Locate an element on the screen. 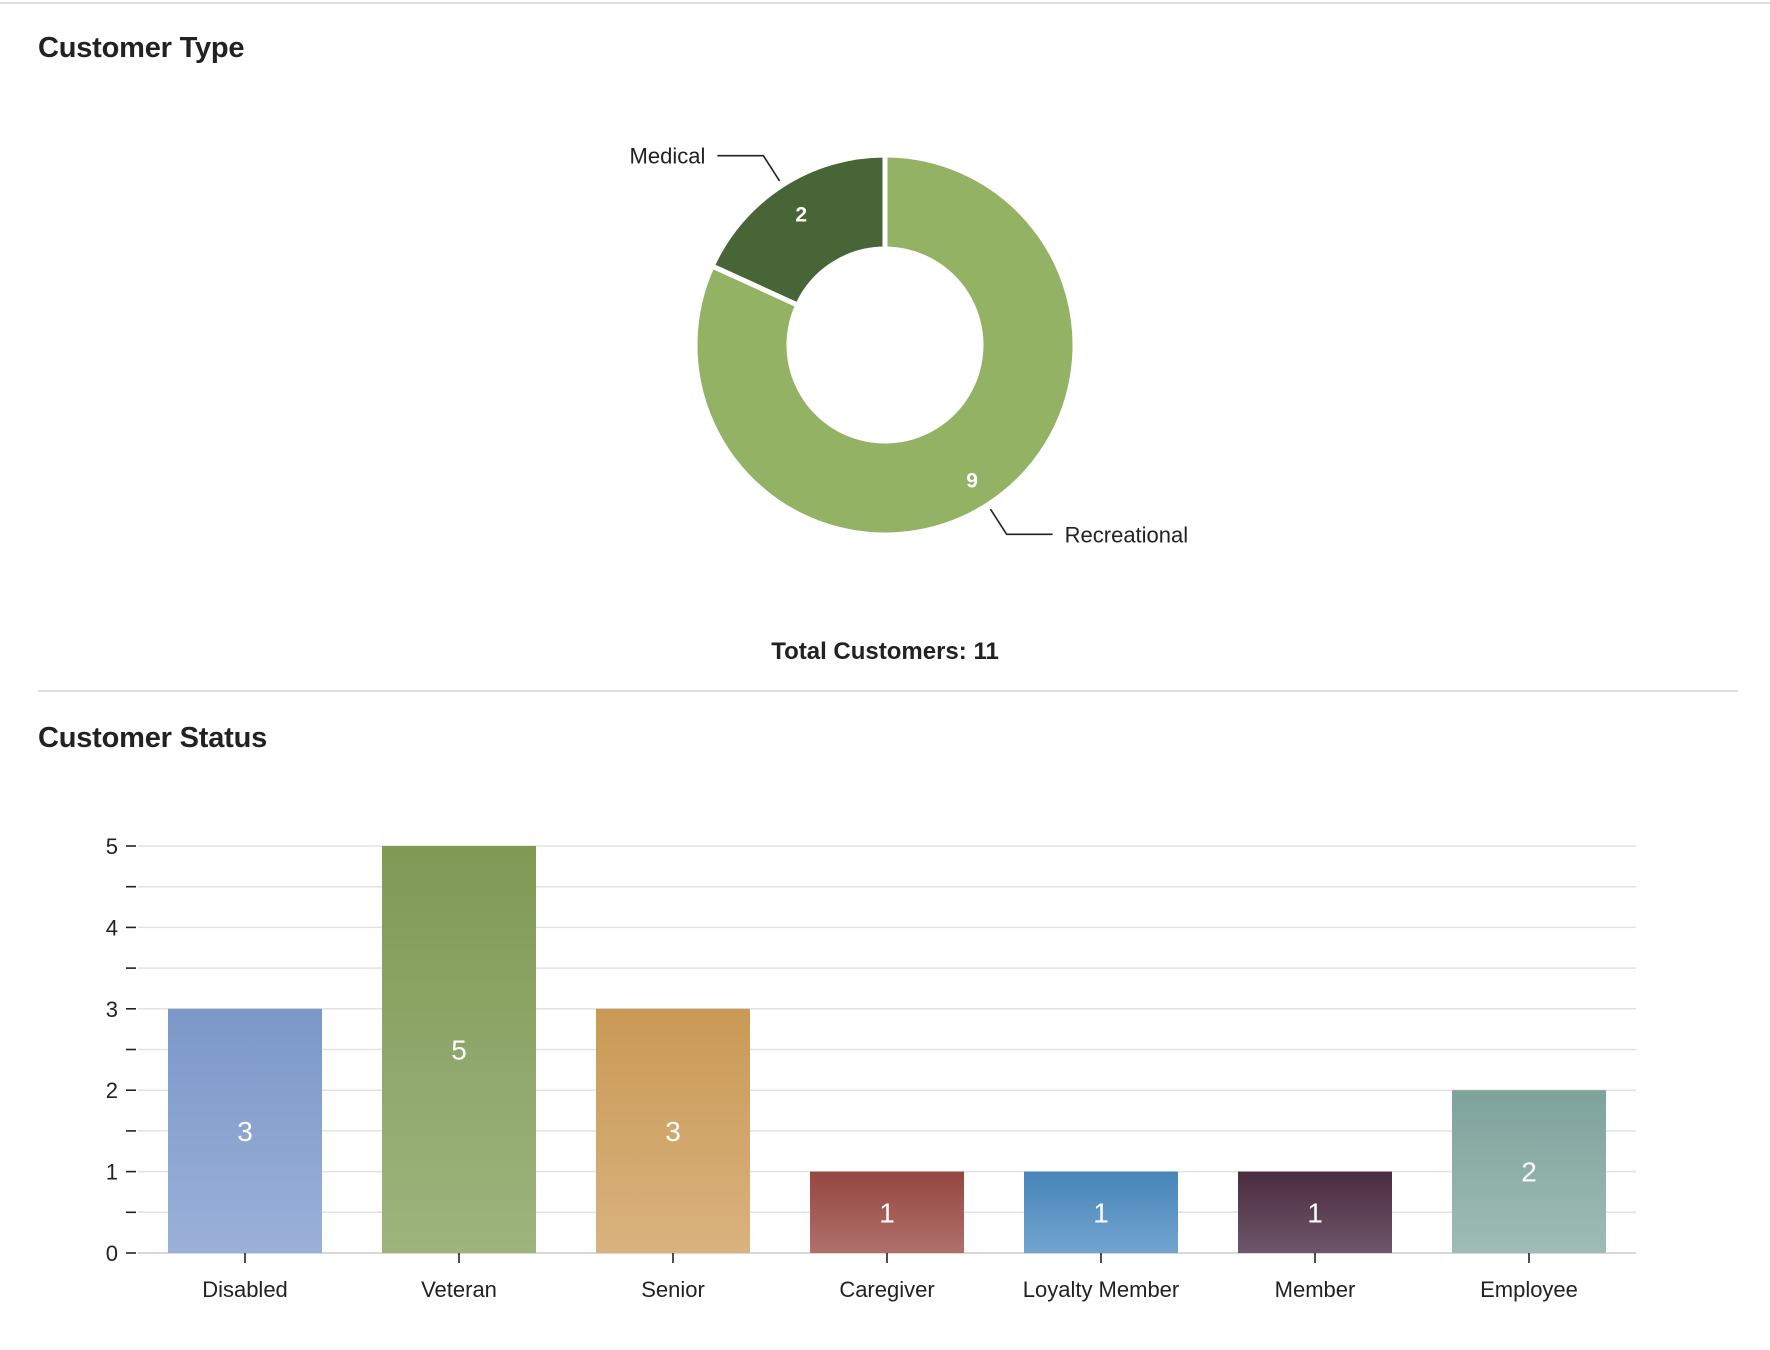 Image resolution: width=1770 pixels, height=1350 pixels. donut-value-label-recreational: 9 is located at coordinates (972, 480).